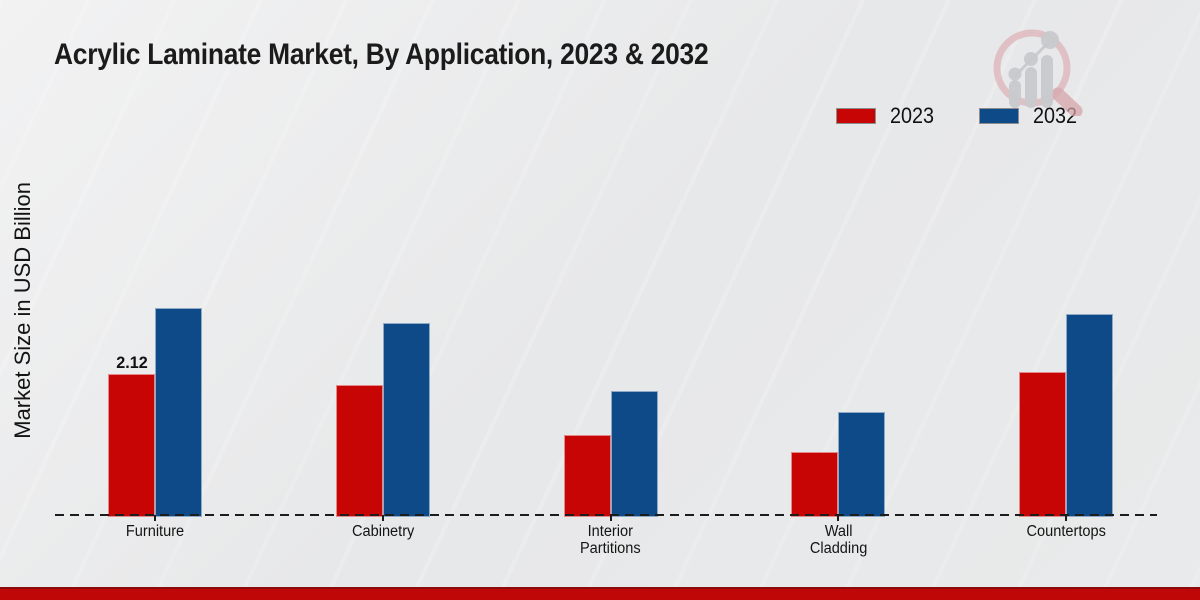 This screenshot has width=1200, height=600. Describe the element at coordinates (1066, 531) in the screenshot. I see `x-axis-label-countertops: Countertops` at that location.